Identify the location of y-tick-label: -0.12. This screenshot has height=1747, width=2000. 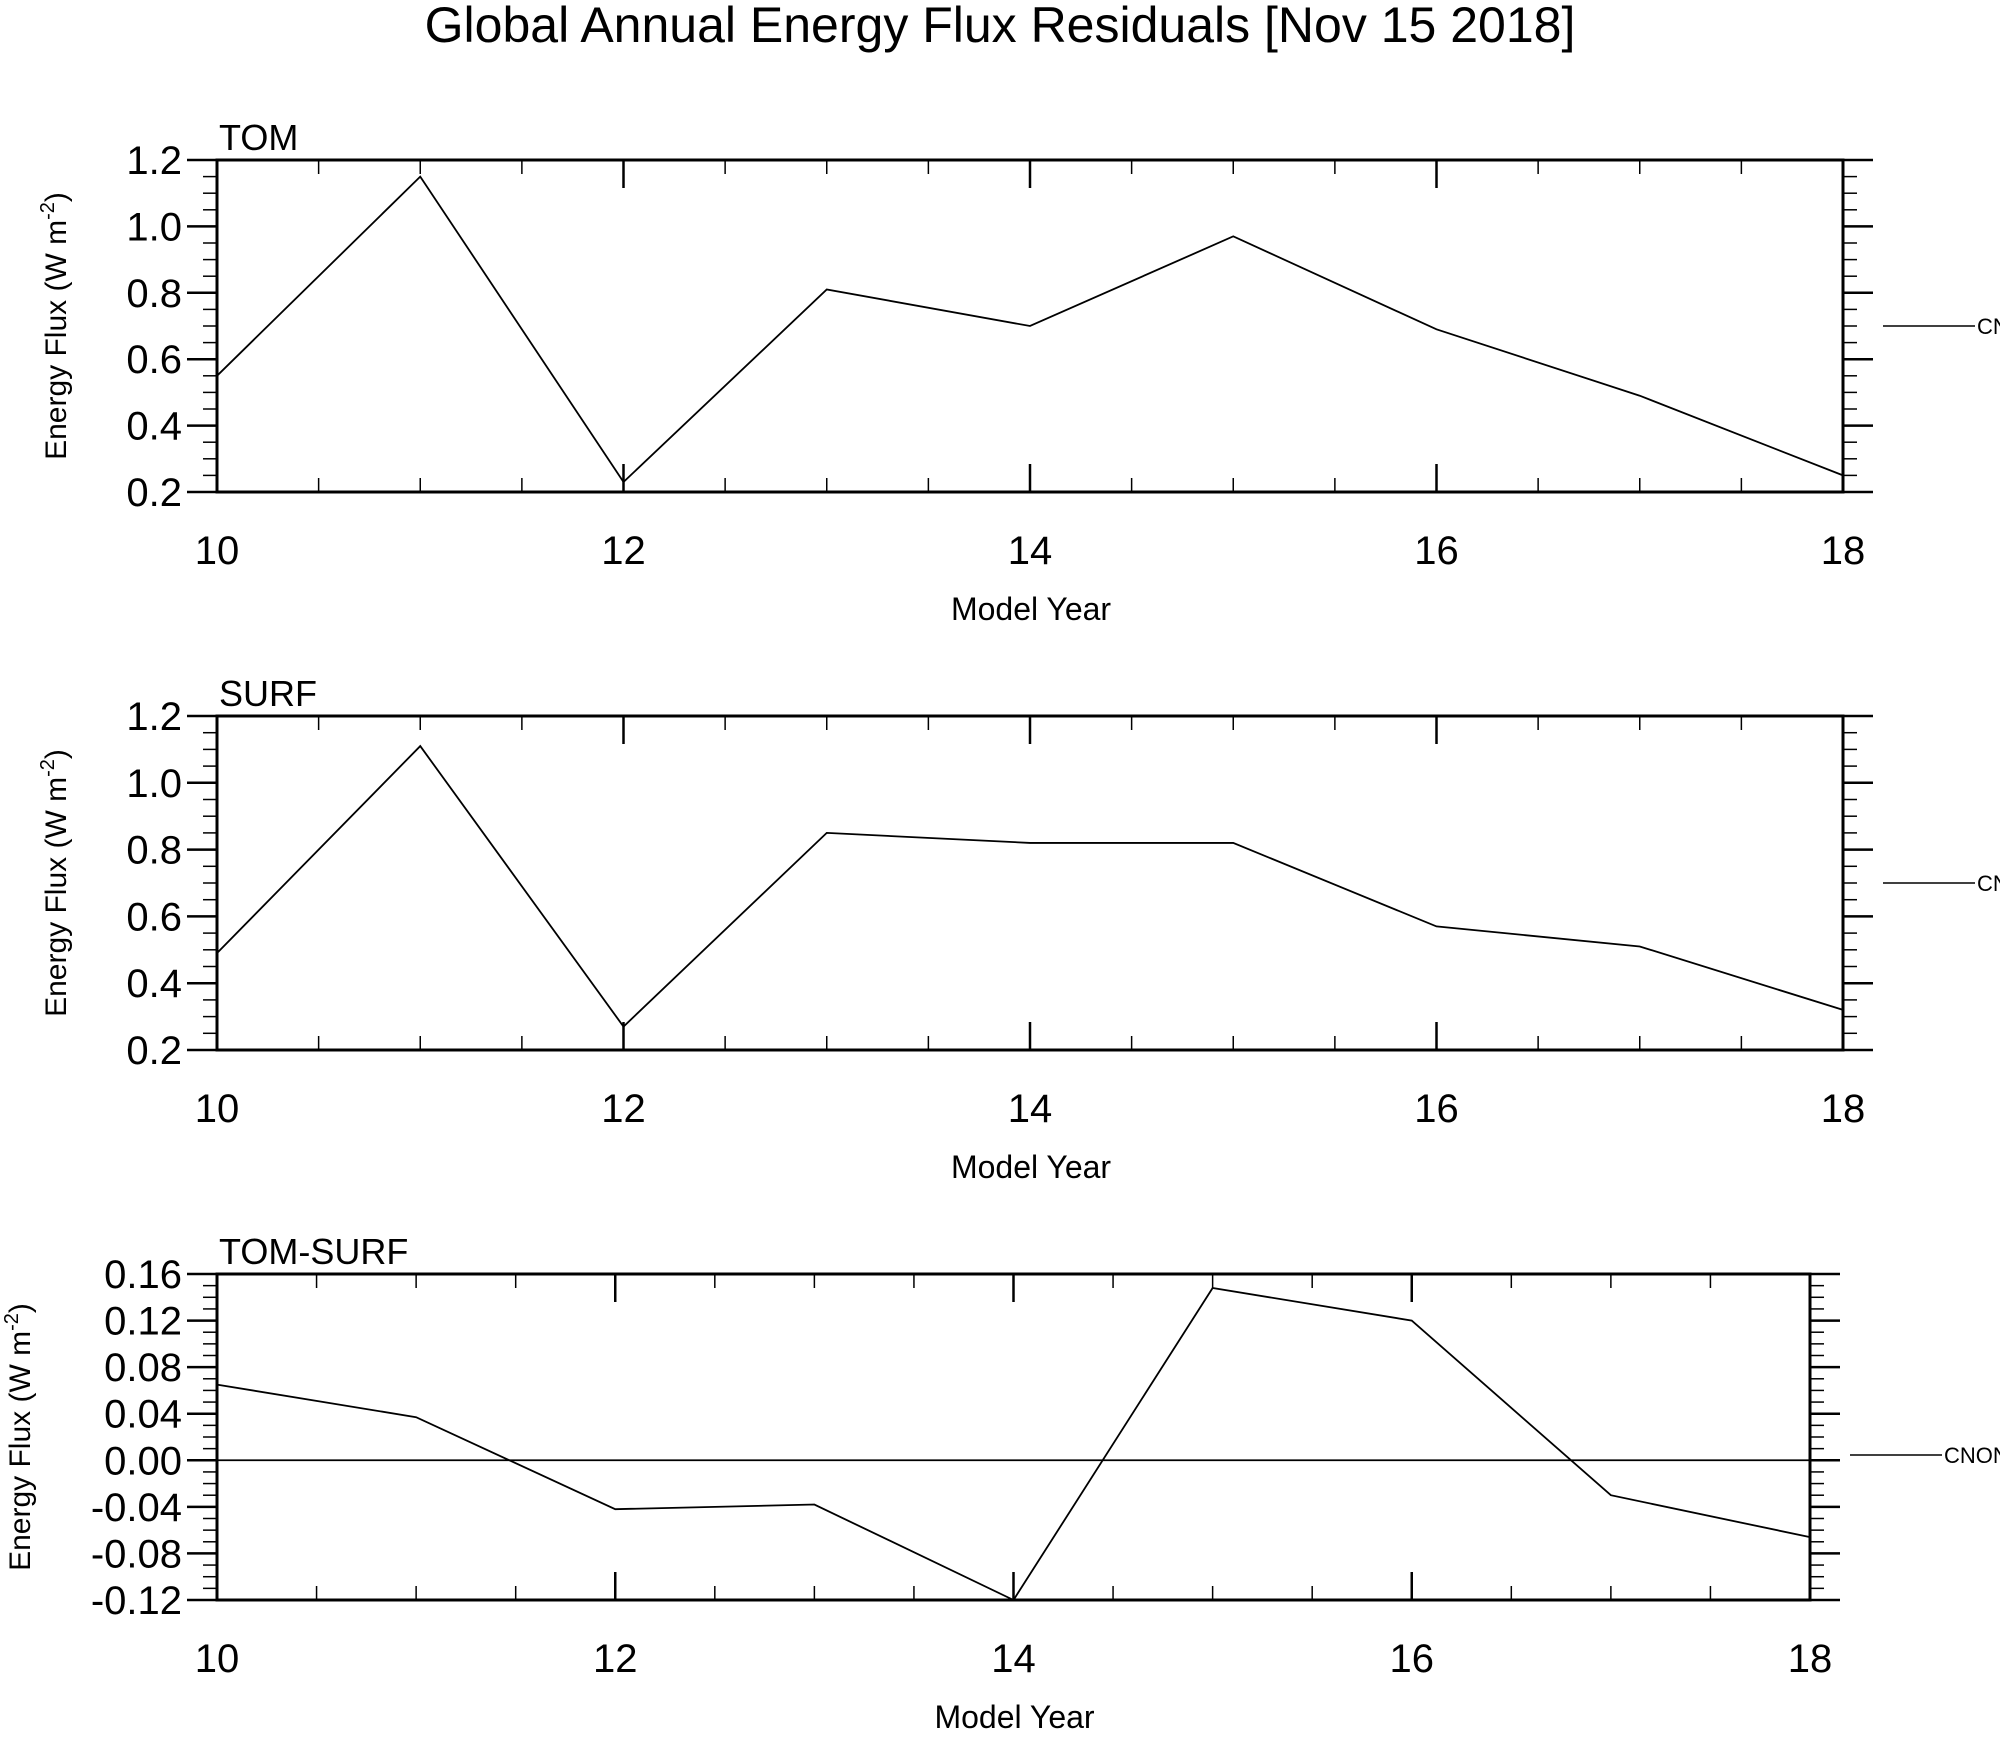
(136, 1601).